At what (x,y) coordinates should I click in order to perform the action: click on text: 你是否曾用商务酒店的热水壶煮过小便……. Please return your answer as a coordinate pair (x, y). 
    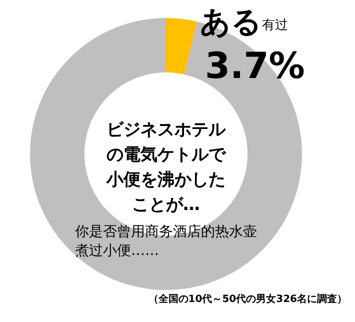
    Looking at the image, I should click on (166, 242).